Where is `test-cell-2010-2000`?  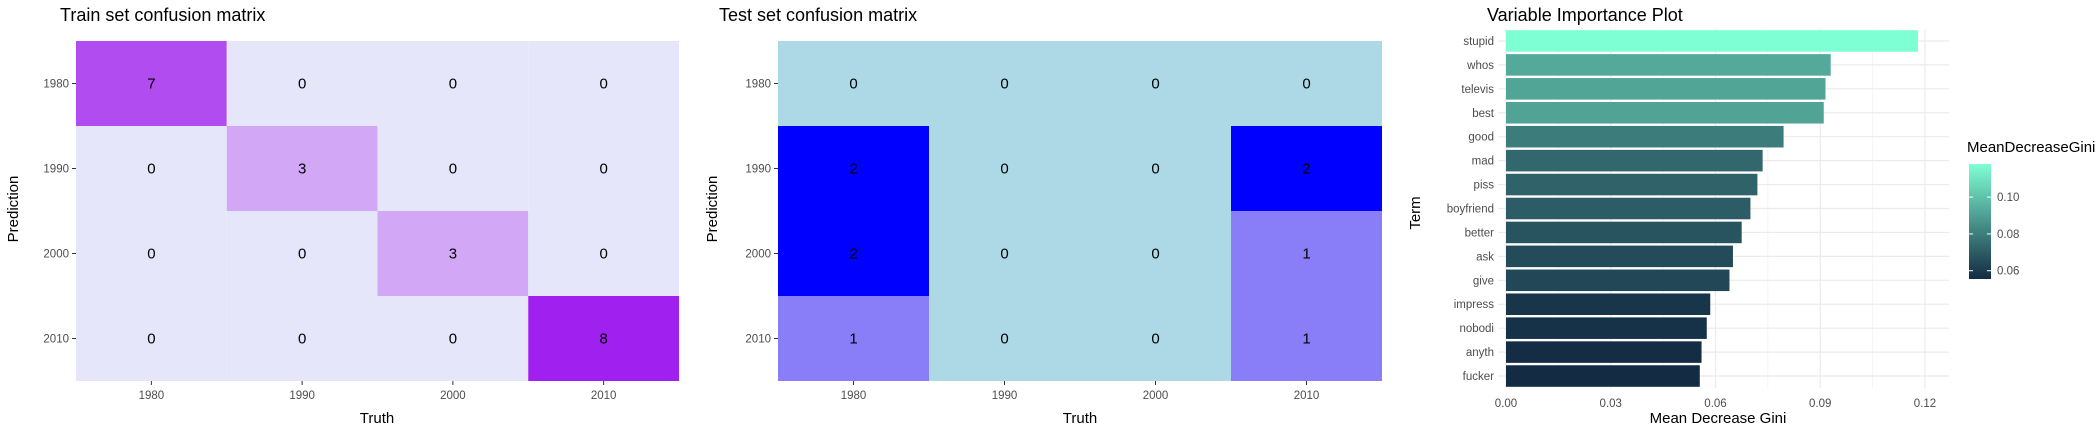
test-cell-2010-2000 is located at coordinates (1155, 338).